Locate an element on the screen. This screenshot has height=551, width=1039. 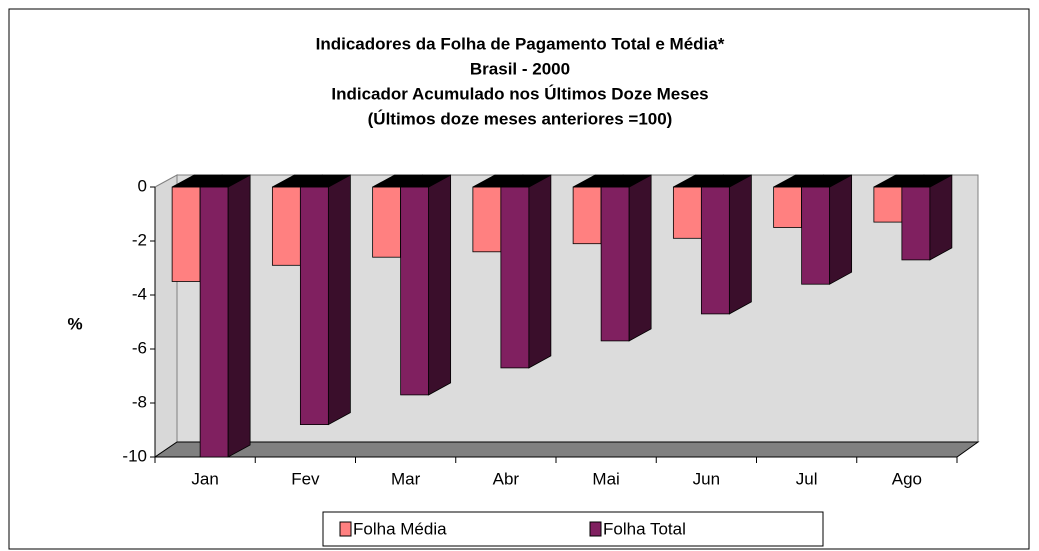
x-tick-label: Jul is located at coordinates (807, 478).